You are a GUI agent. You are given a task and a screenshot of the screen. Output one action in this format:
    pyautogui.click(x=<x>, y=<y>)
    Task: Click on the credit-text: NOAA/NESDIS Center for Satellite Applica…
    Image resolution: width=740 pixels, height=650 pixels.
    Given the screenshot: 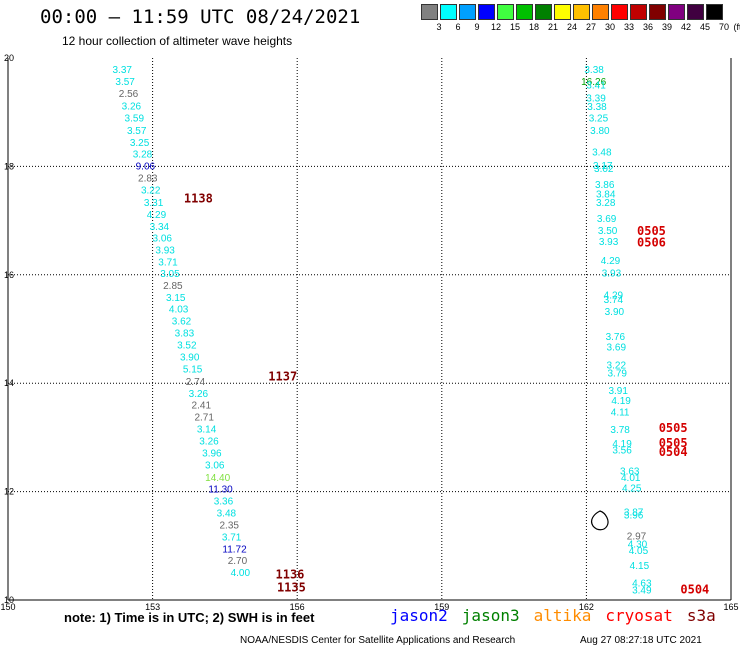 What is the action you would take?
    pyautogui.click(x=378, y=640)
    